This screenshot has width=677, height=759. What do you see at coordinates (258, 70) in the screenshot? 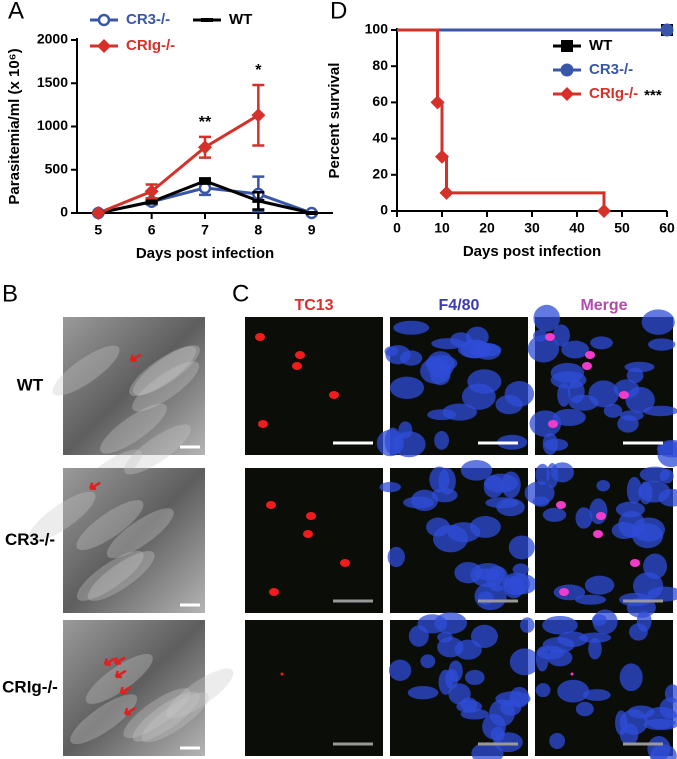
I see `annotation: *` at bounding box center [258, 70].